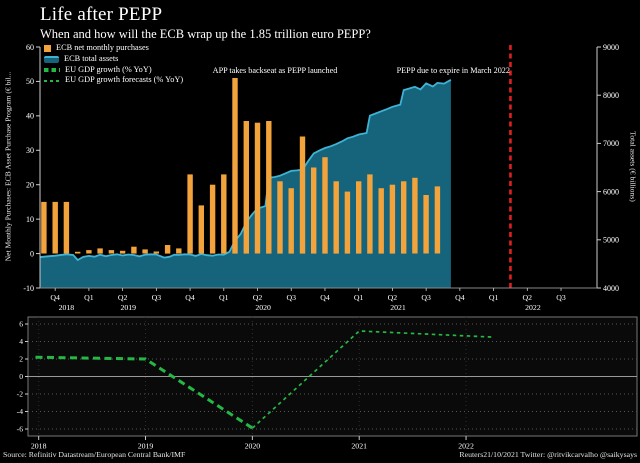 This screenshot has height=463, width=640. What do you see at coordinates (21, 324) in the screenshot?
I see `gdp-axis-tick-label: 6` at bounding box center [21, 324].